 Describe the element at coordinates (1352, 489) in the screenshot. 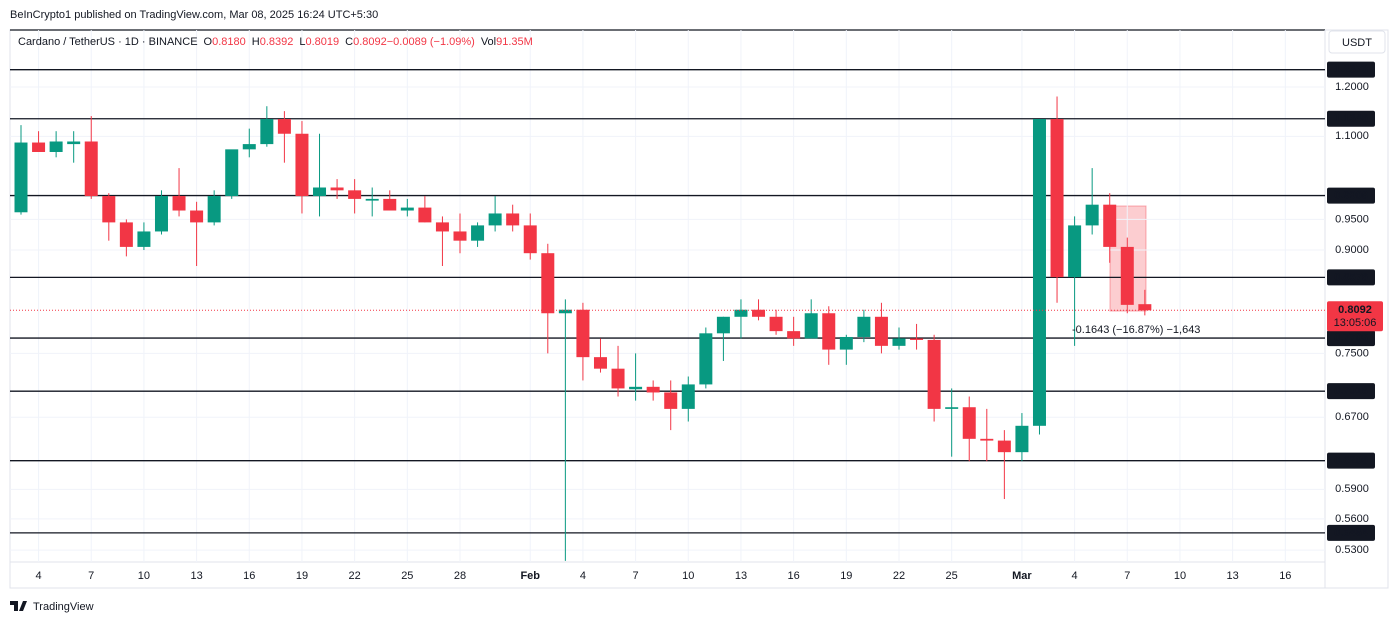

I see `y-tick-label: 0.5900` at that location.